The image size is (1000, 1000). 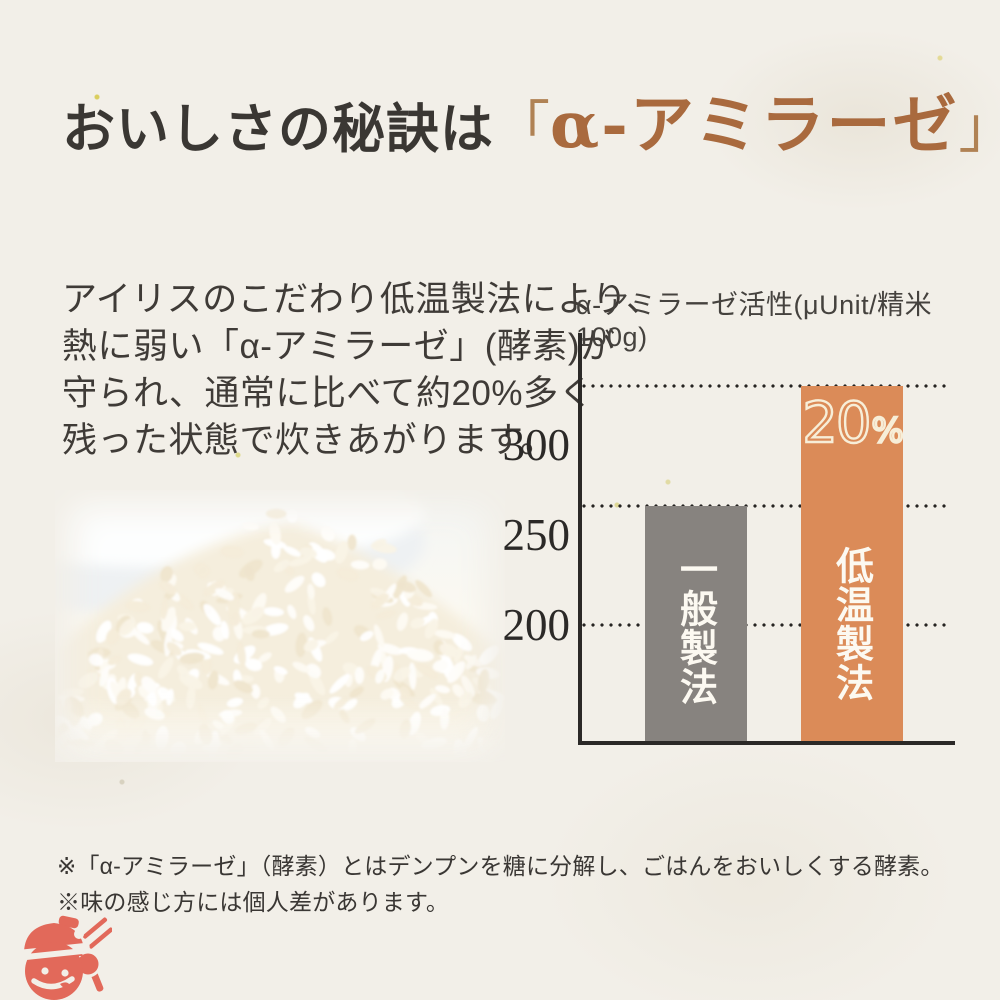 I want to click on bar-general-method: 一般製法, so click(x=696, y=623).